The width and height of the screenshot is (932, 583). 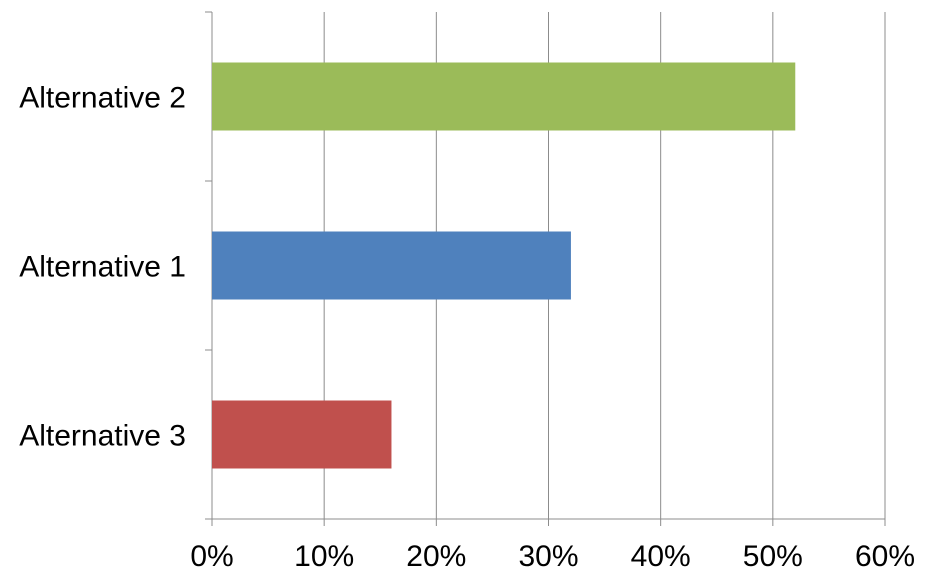 I want to click on category-label: Alternative 3, so click(x=102, y=436).